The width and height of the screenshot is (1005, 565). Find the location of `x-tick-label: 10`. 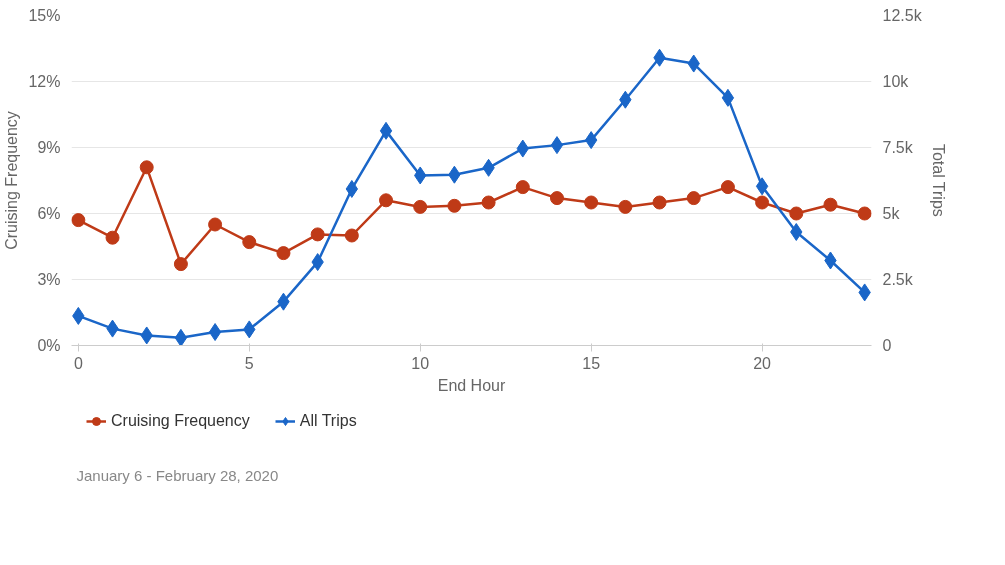

x-tick-label: 10 is located at coordinates (420, 363).